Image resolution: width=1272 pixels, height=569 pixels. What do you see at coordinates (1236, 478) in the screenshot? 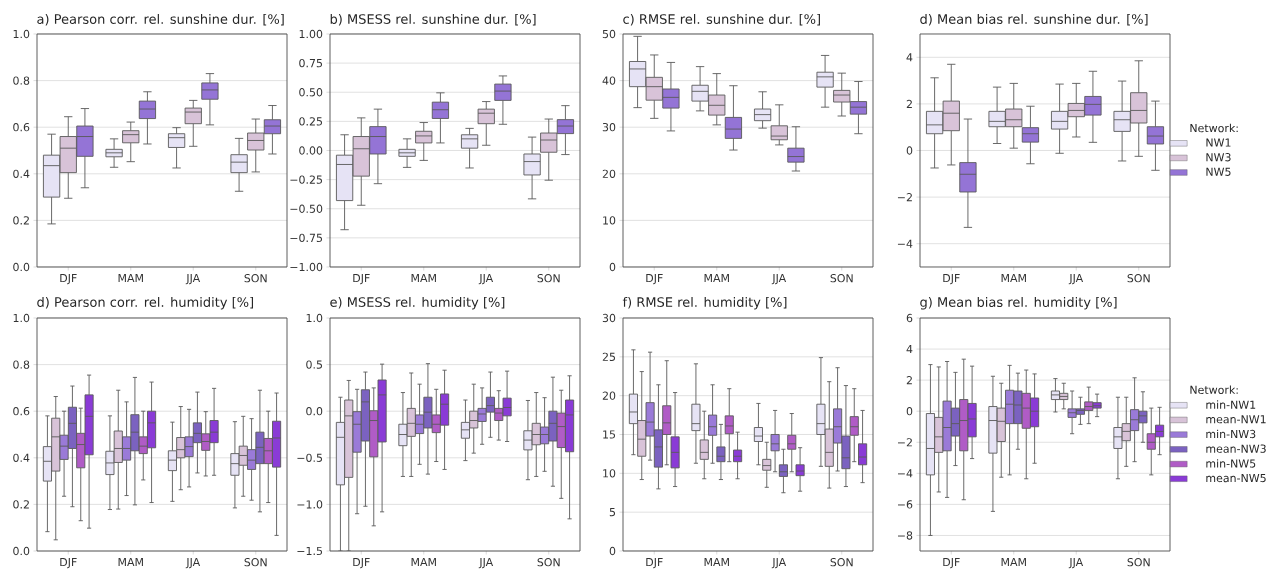
I see `legend-label: mean-NW5` at bounding box center [1236, 478].